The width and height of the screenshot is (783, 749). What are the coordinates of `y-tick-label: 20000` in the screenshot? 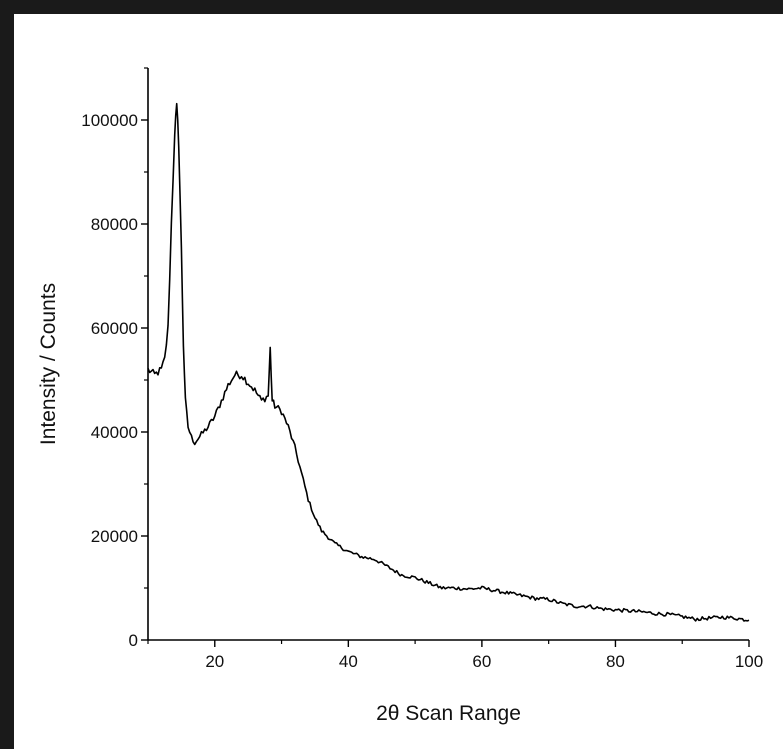 It's located at (114, 536).